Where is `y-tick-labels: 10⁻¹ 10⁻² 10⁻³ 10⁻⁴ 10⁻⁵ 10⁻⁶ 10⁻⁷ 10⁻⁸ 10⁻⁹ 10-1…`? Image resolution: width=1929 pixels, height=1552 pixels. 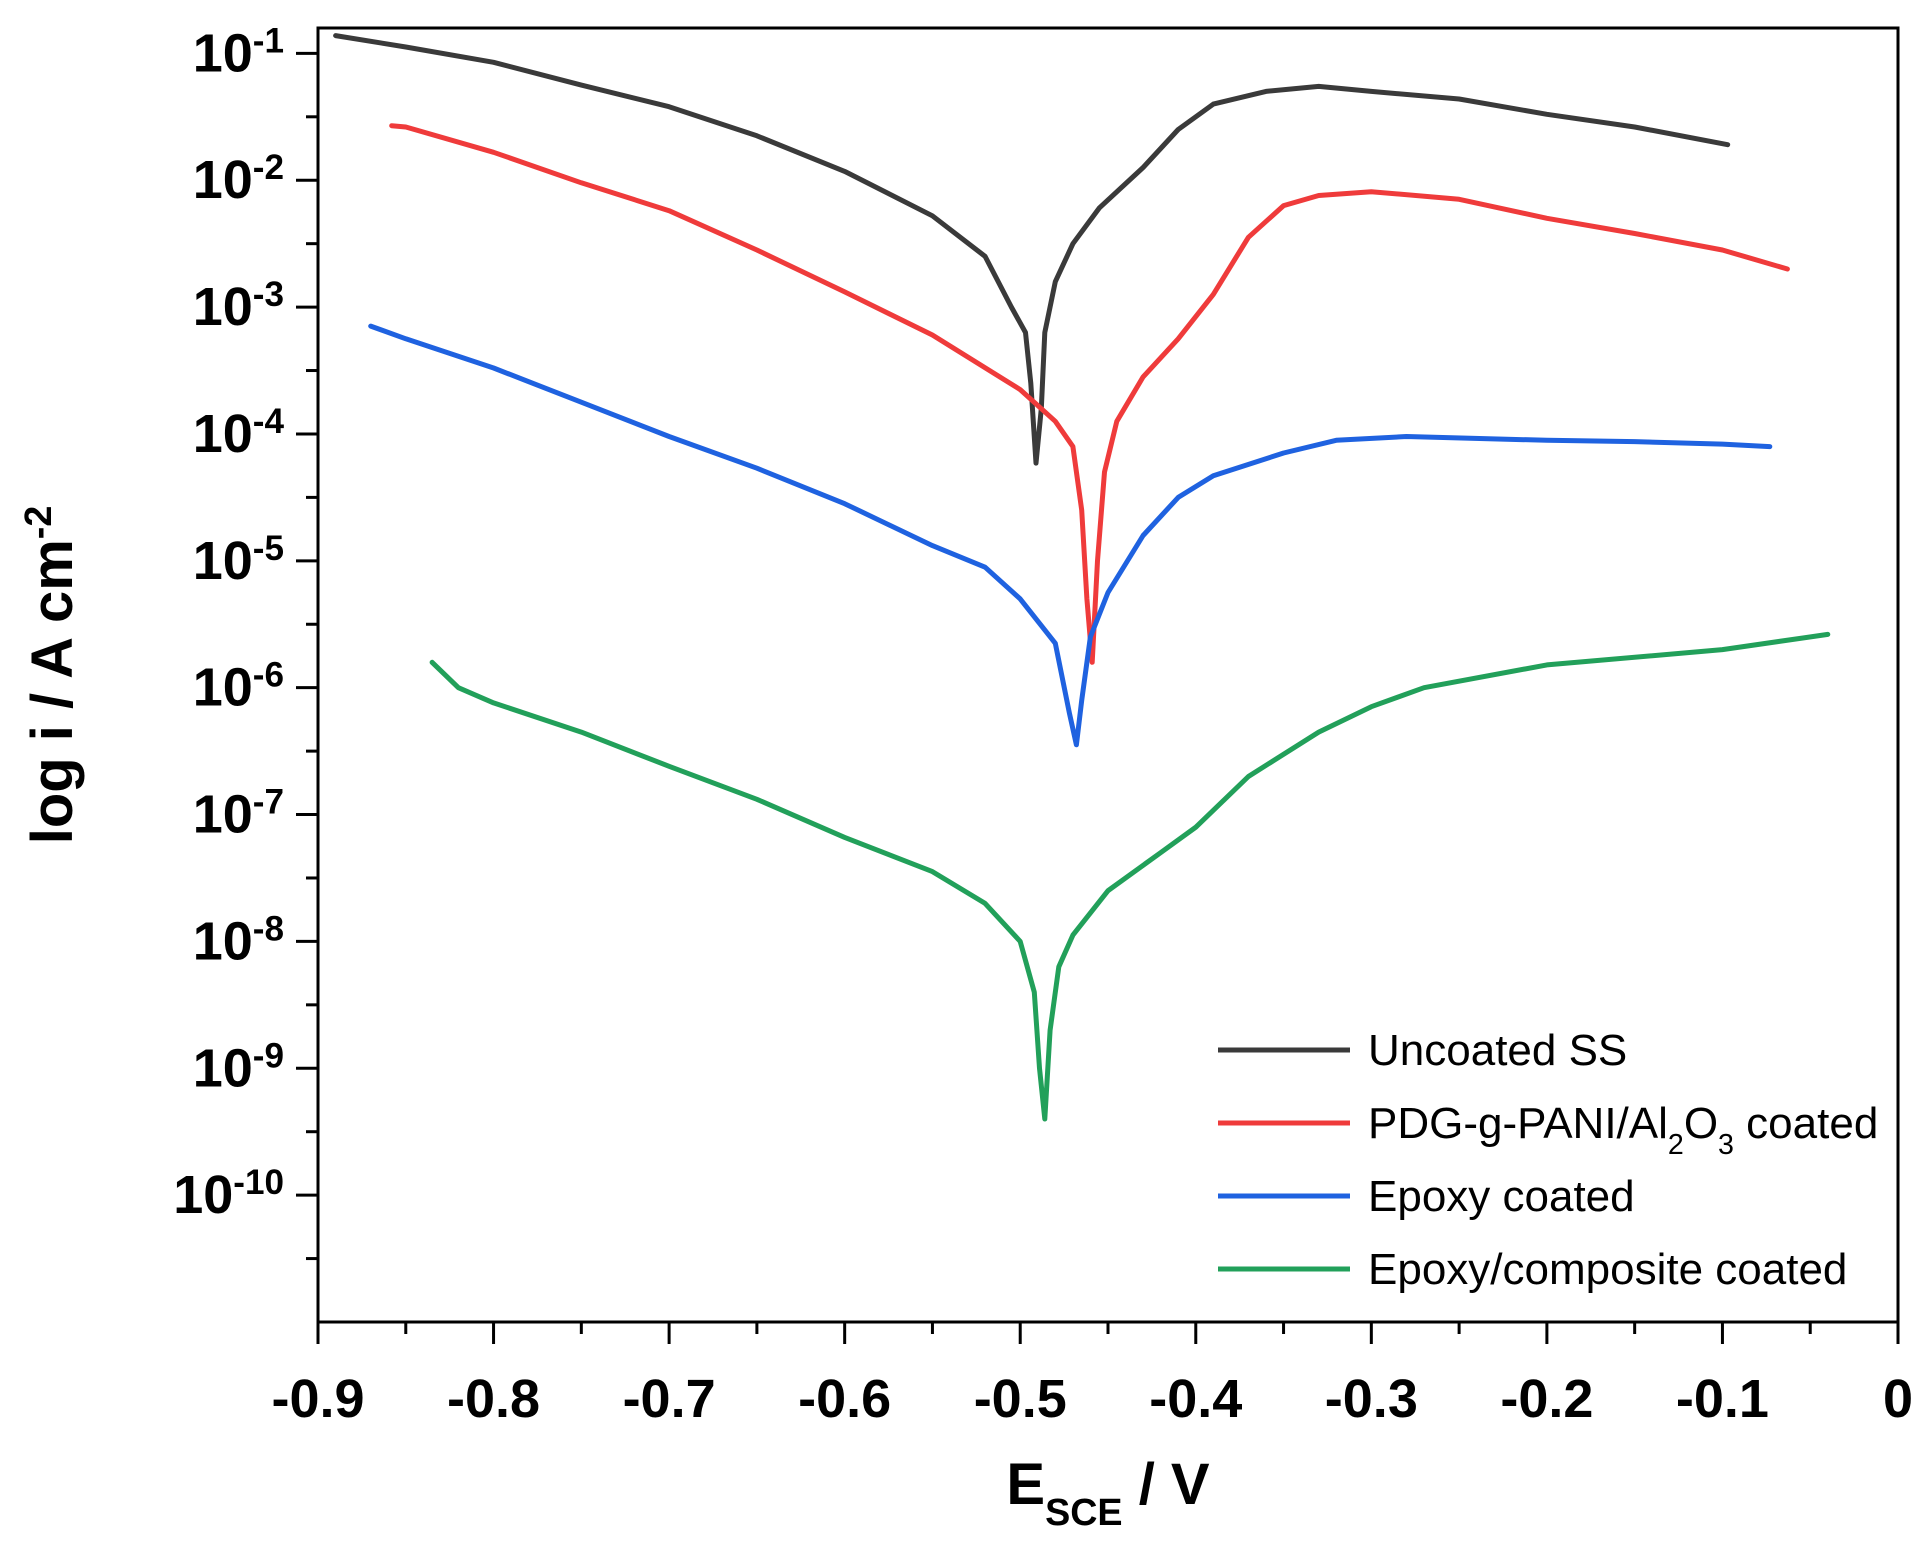 y-tick-labels: 10⁻¹ 10⁻² 10⁻³ 10⁻⁴ 10⁻⁵ 10⁻⁶ 10⁻⁷ 10⁻⁸ 10⁻⁹ 10-1… is located at coordinates (228, 623).